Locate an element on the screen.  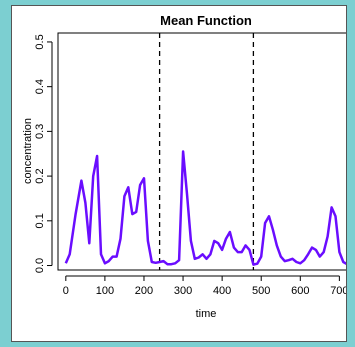
y-axis-ticks: 0.0 0.1 0.2 0.3 0.4 0.5 is located at coordinates (43, 153).